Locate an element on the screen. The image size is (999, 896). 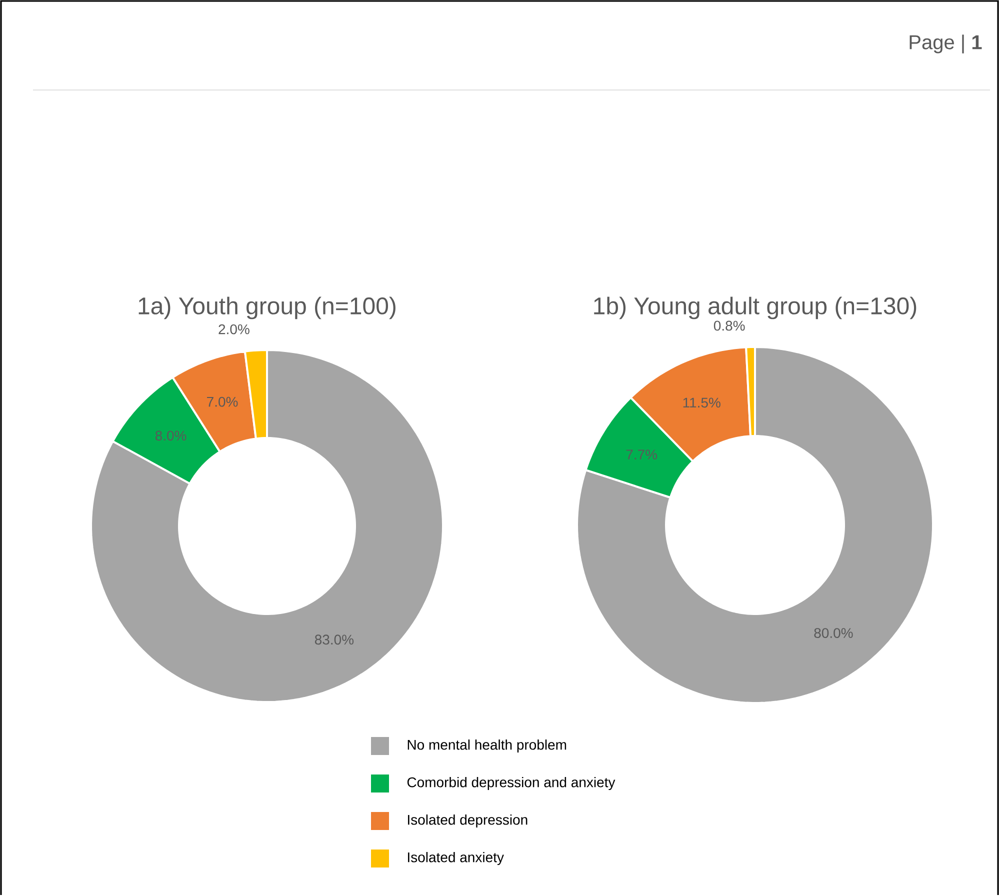
legend-label: No mental health problem is located at coordinates (487, 746).